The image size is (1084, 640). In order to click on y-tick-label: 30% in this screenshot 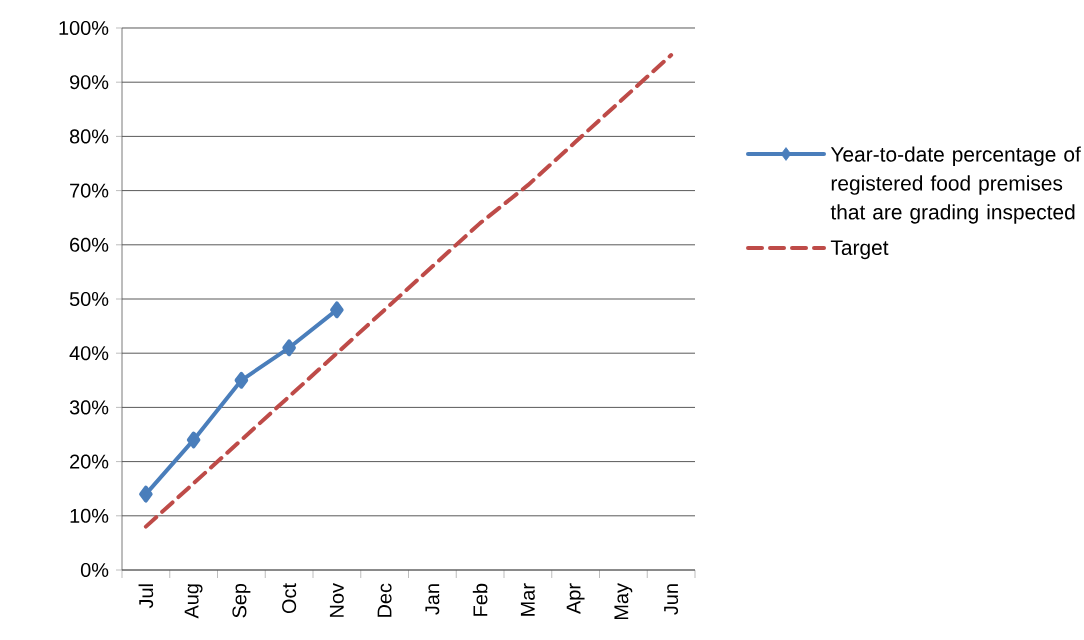, I will do `click(89, 407)`.